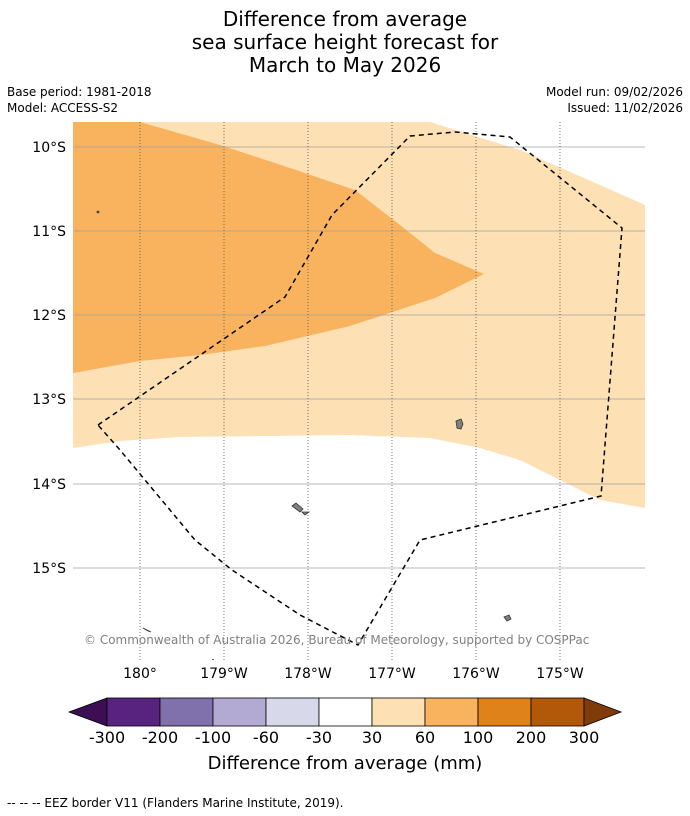 This screenshot has height=816, width=690. Describe the element at coordinates (224, 674) in the screenshot. I see `lon-label-179w: 179°W` at that location.